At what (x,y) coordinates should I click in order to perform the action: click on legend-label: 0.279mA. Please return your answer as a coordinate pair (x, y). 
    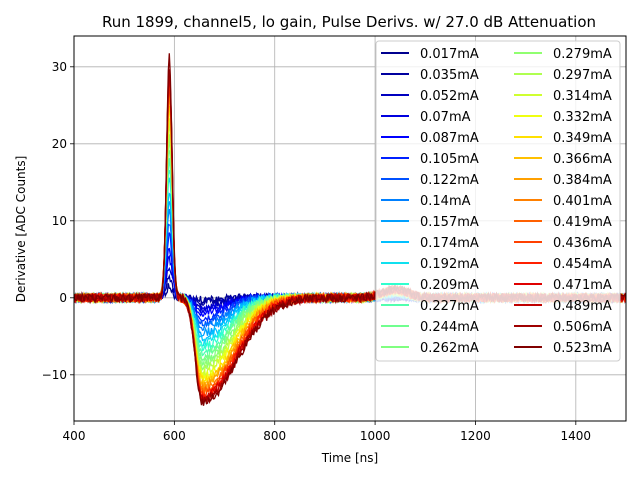
    Looking at the image, I should click on (582, 54).